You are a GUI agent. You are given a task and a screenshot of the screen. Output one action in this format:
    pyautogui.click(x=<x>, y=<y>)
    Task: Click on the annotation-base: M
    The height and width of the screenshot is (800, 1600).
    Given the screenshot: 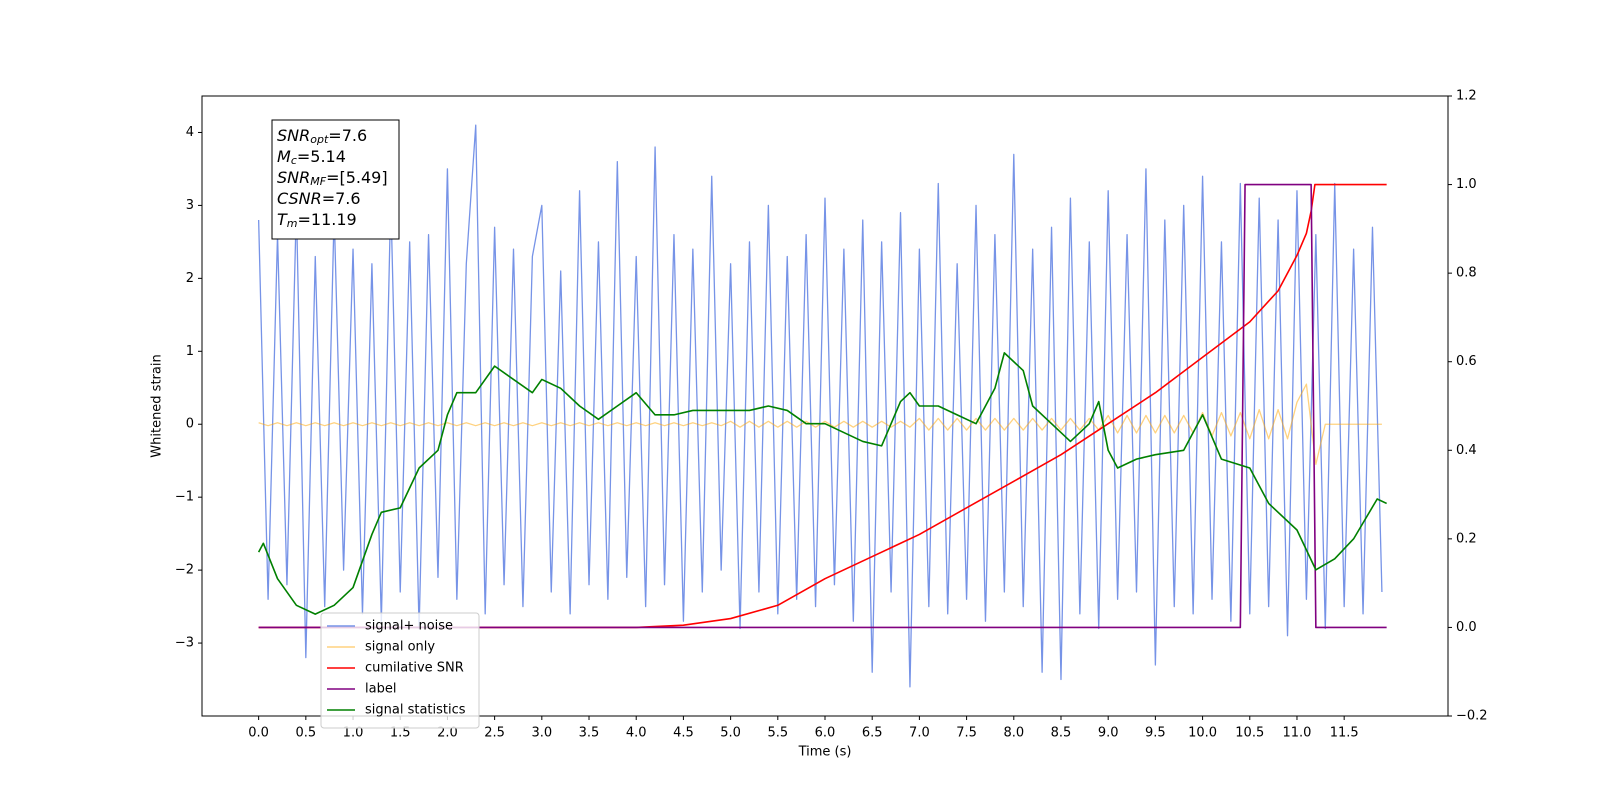 What is the action you would take?
    pyautogui.click(x=284, y=156)
    